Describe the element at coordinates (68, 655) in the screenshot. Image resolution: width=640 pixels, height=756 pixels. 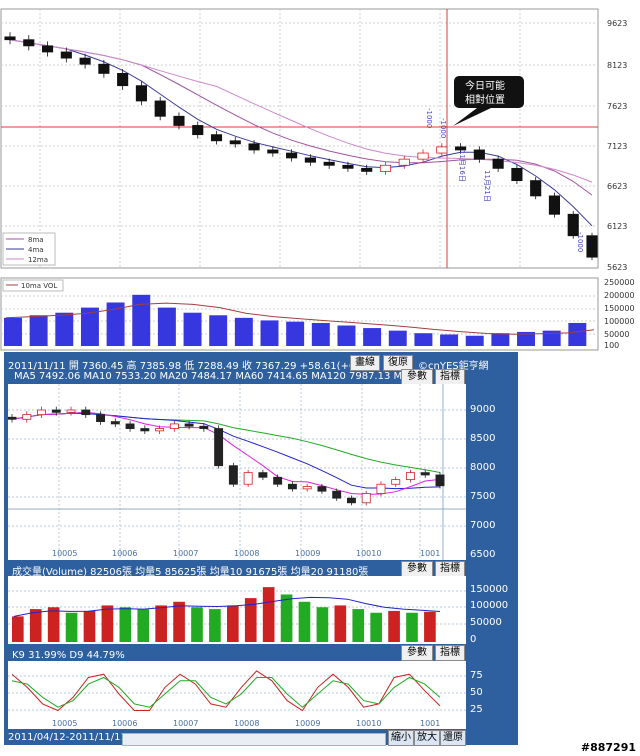
I see `kd-header: K9 31.99% D9 44.79%` at that location.